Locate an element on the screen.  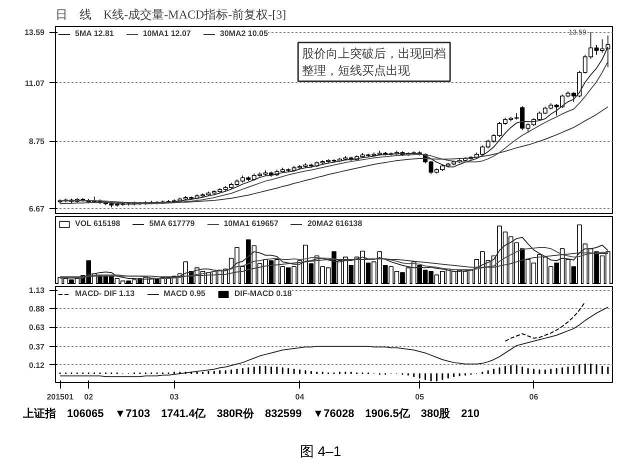
x-tick-label: 201501 is located at coordinates (60, 397).